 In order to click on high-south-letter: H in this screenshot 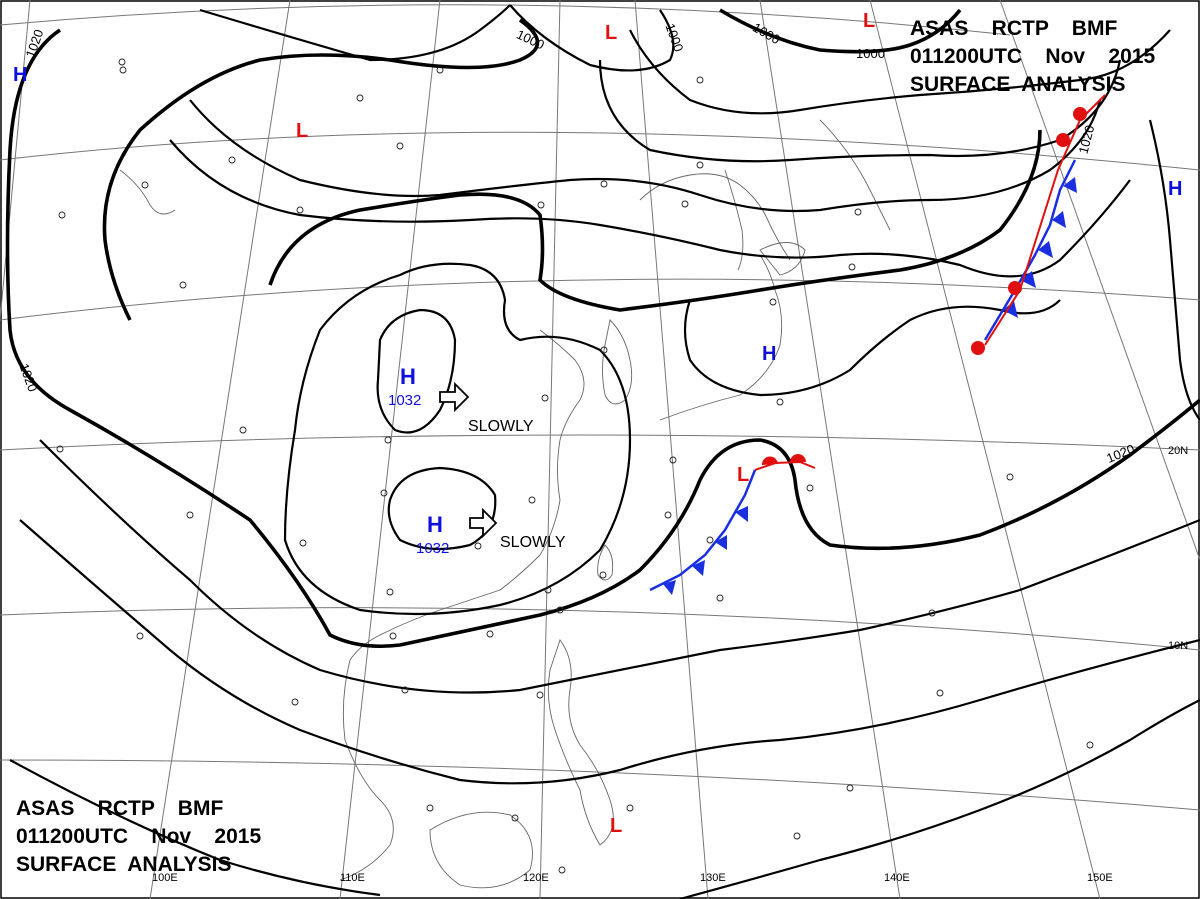, I will do `click(435, 524)`.